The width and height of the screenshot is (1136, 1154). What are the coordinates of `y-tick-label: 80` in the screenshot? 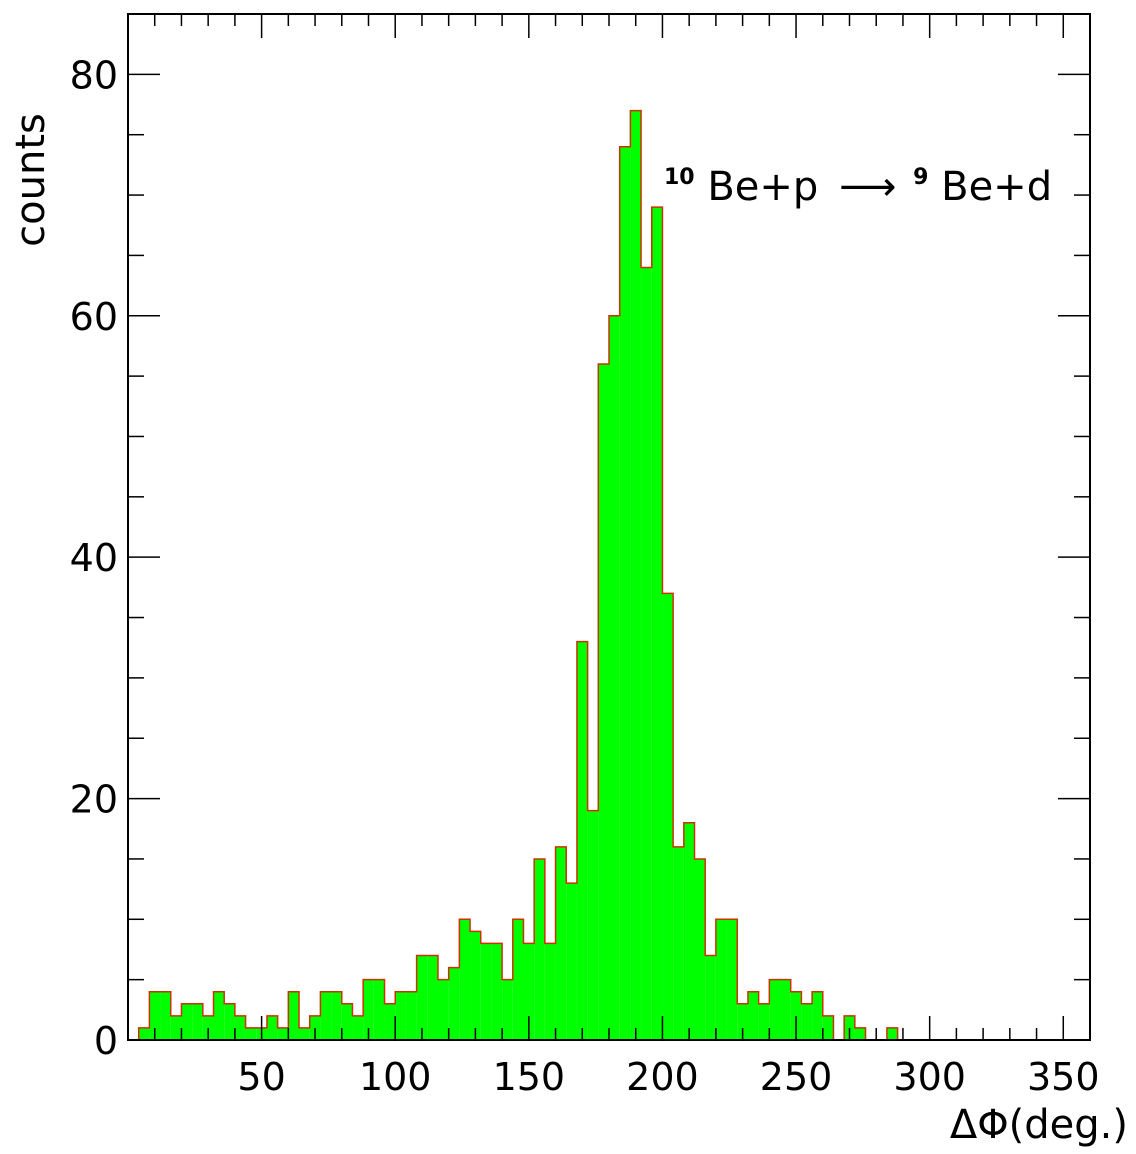 It's located at (94, 75).